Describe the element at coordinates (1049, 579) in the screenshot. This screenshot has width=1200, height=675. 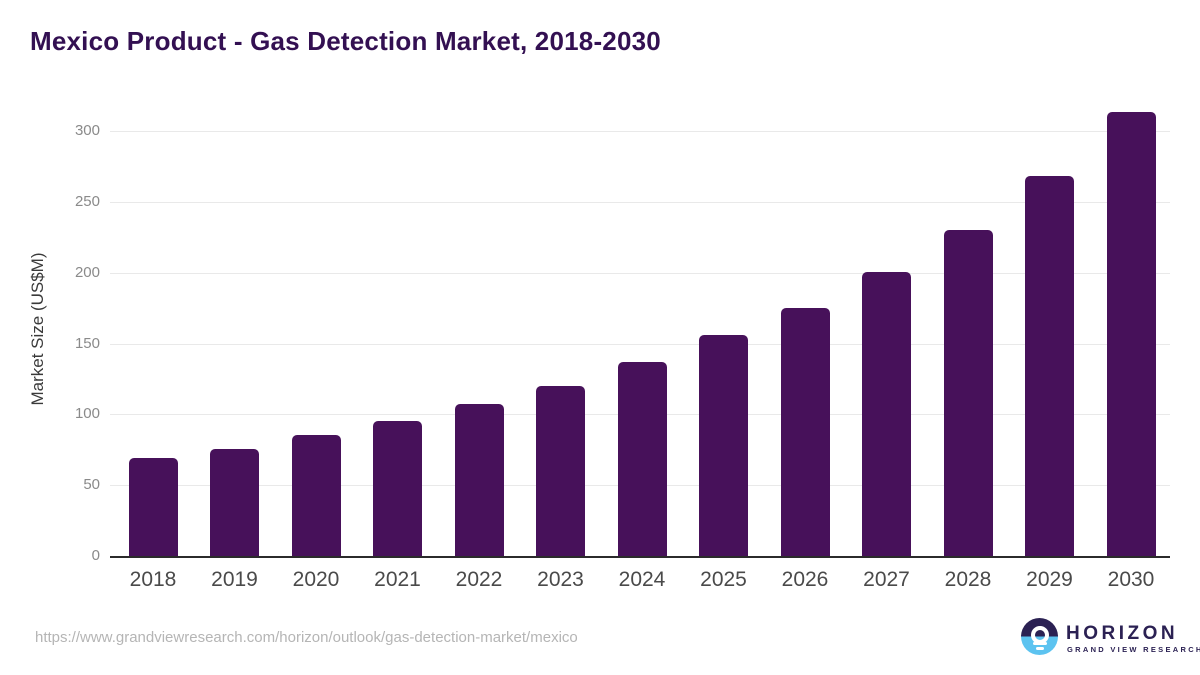
I see `x-tick-label-2029: 2029` at that location.